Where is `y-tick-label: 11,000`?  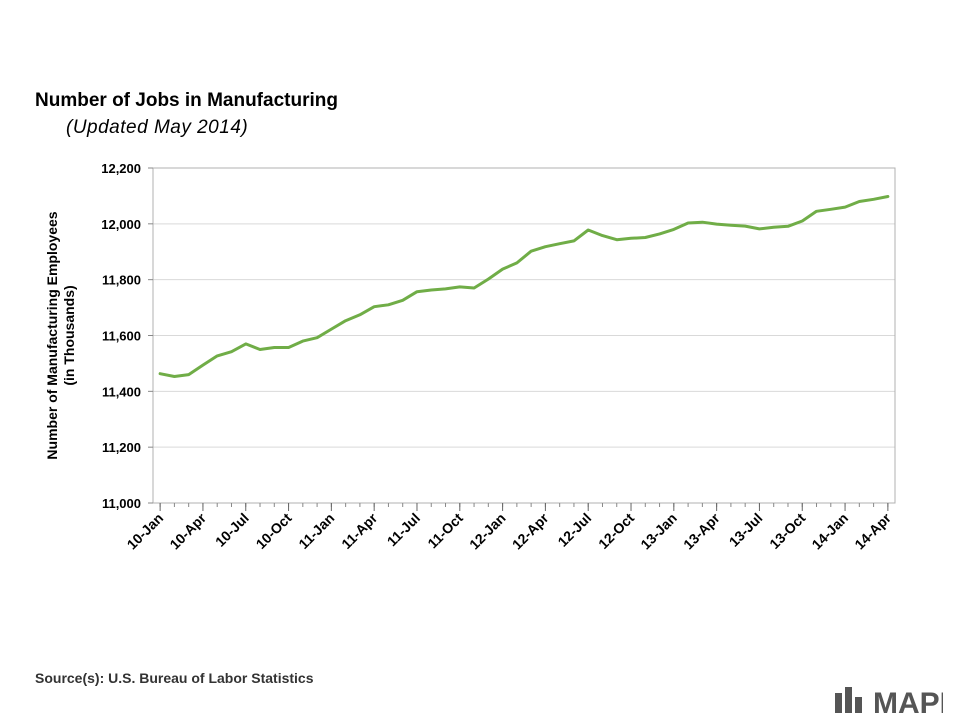
y-tick-label: 11,000 is located at coordinates (121, 503).